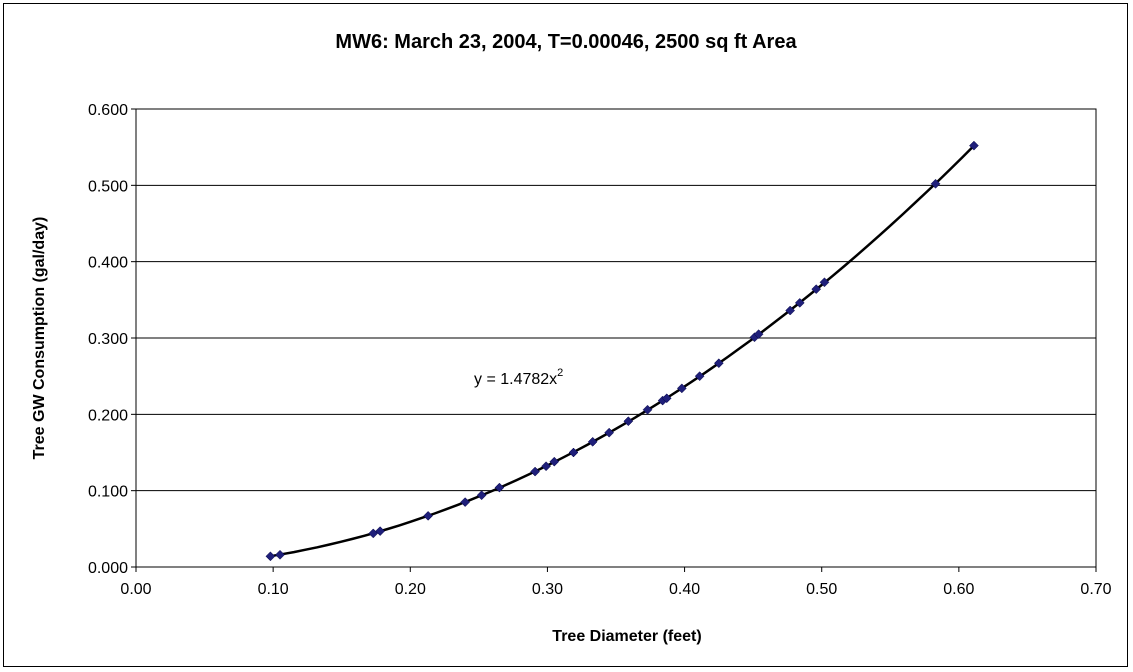  I want to click on y-tick-label: 0.000, so click(108, 568).